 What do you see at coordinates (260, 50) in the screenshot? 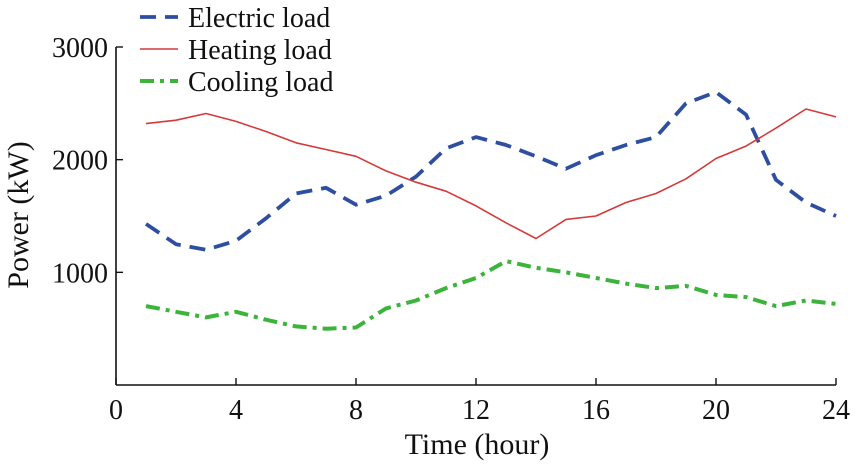
I see `legend-label-2: Heating load` at bounding box center [260, 50].